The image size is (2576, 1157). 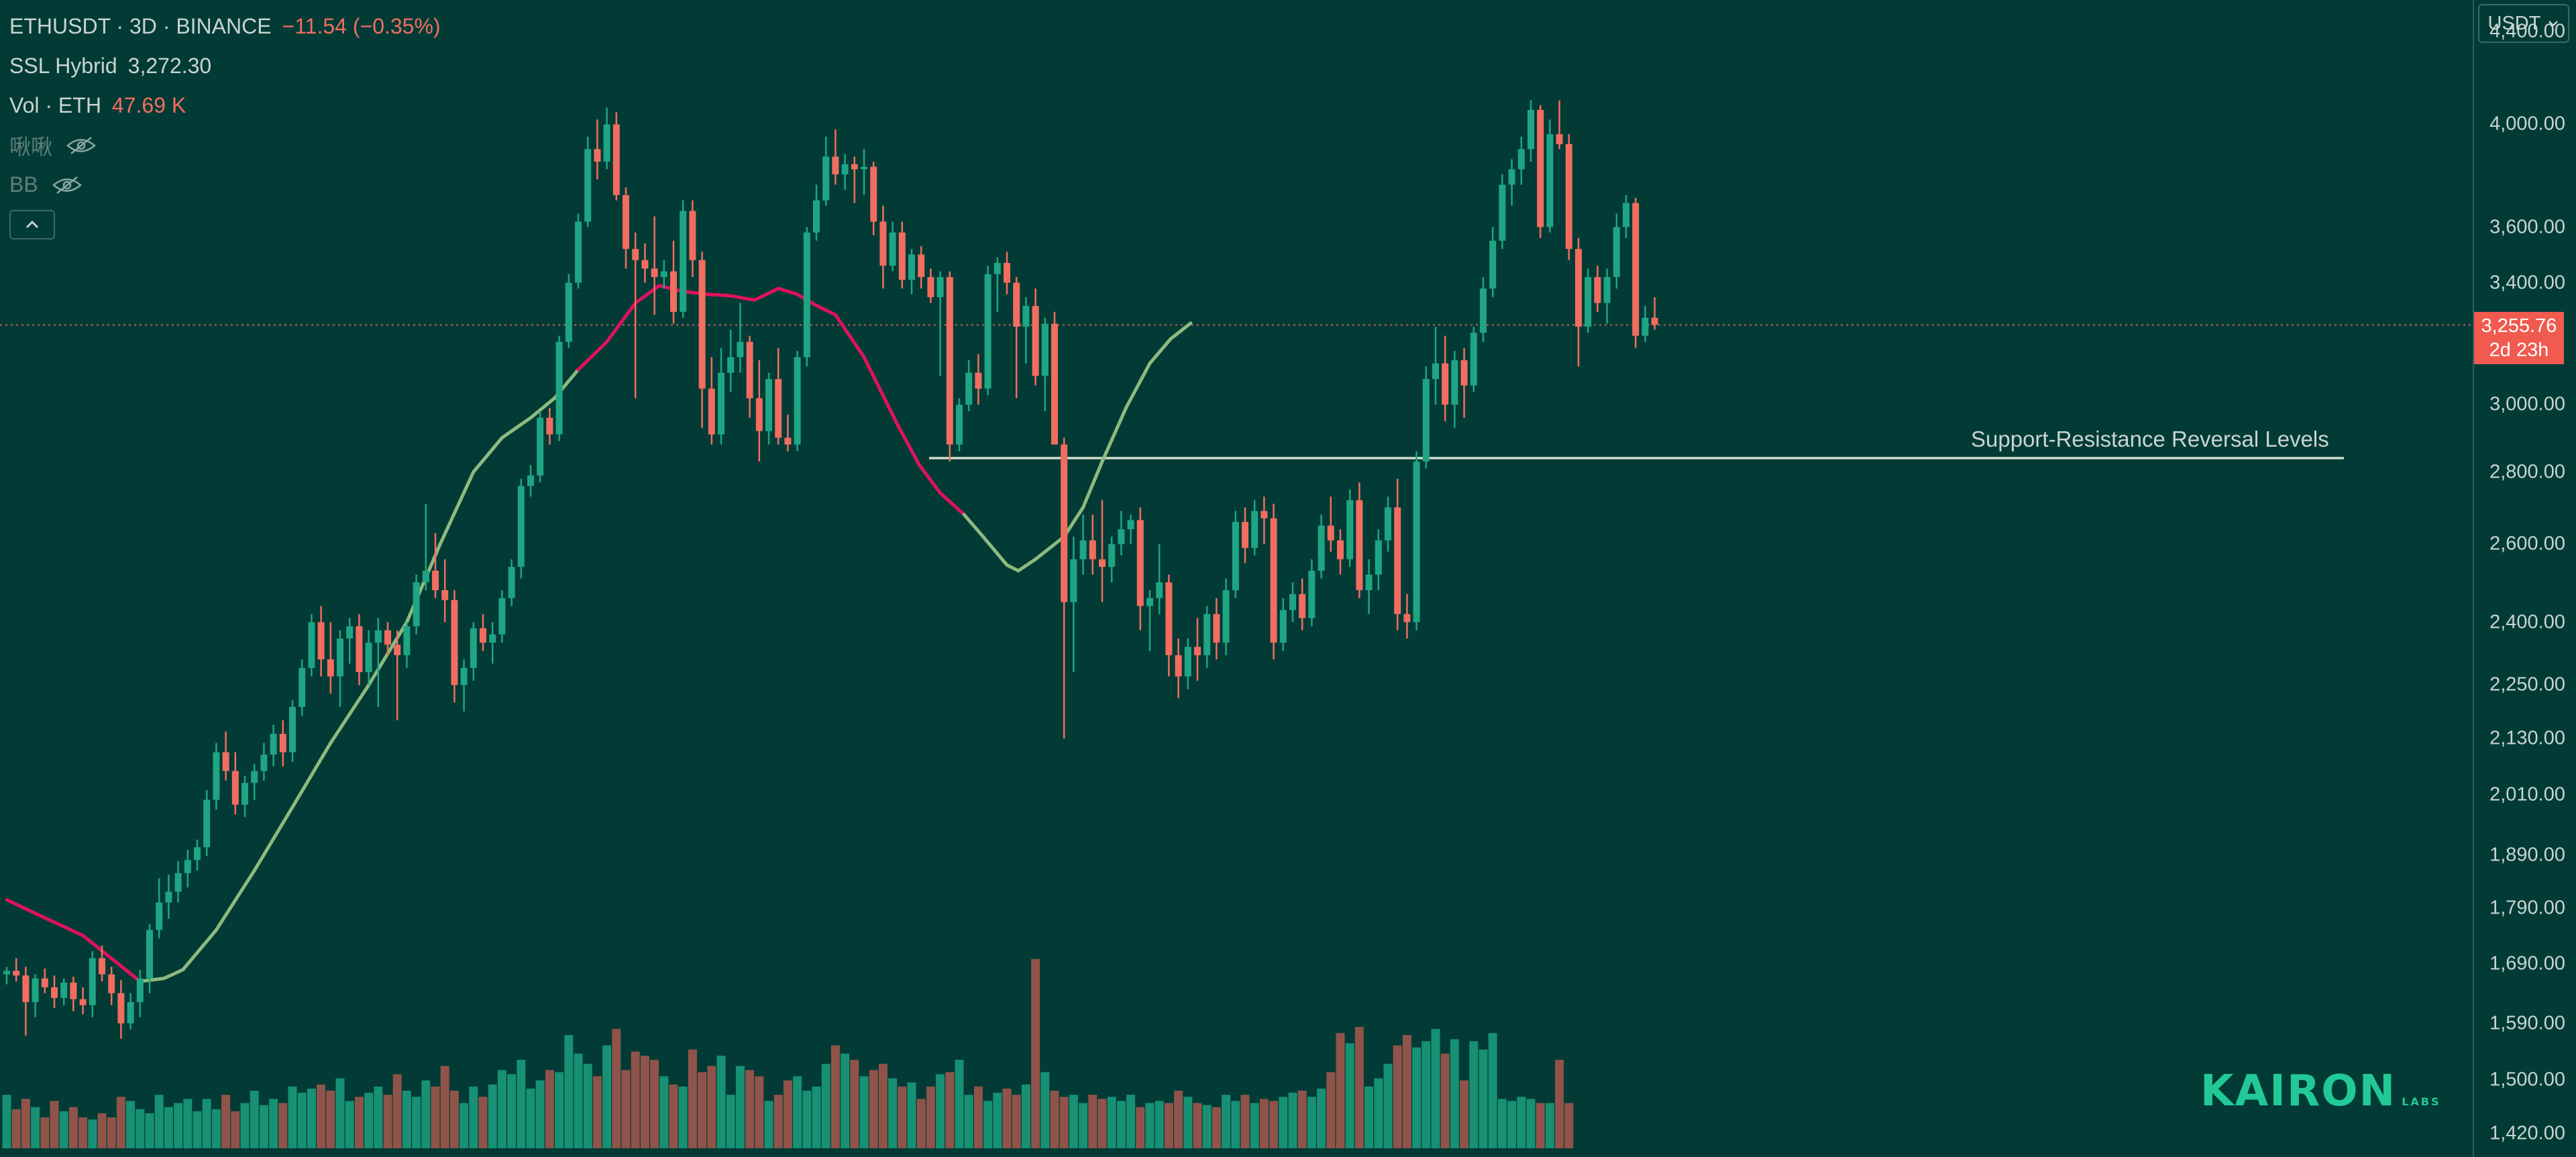 What do you see at coordinates (2527, 404) in the screenshot?
I see `price-axis-label: 3,000.00` at bounding box center [2527, 404].